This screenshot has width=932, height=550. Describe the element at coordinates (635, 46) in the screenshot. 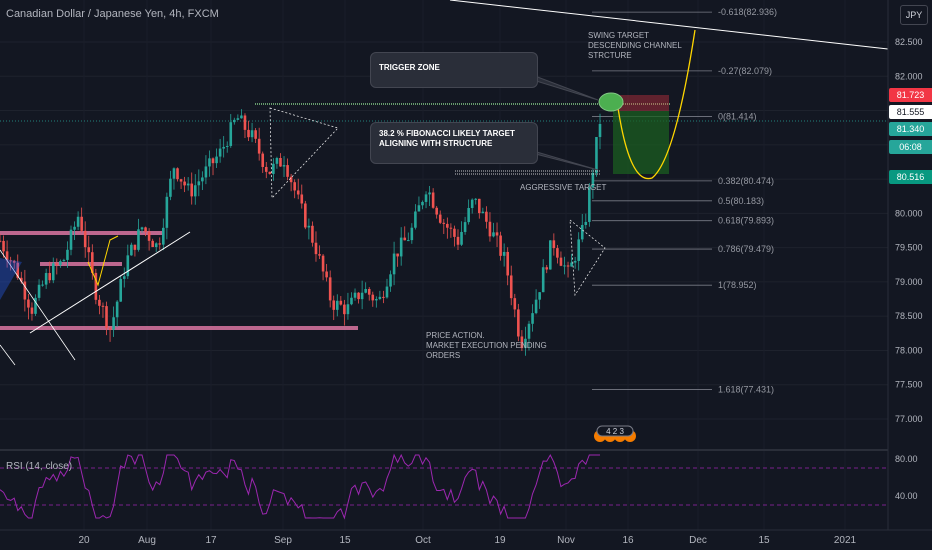

I see `swing-target-note: SWING TARGET DESCENDING CHANNEL STRCTURE` at that location.